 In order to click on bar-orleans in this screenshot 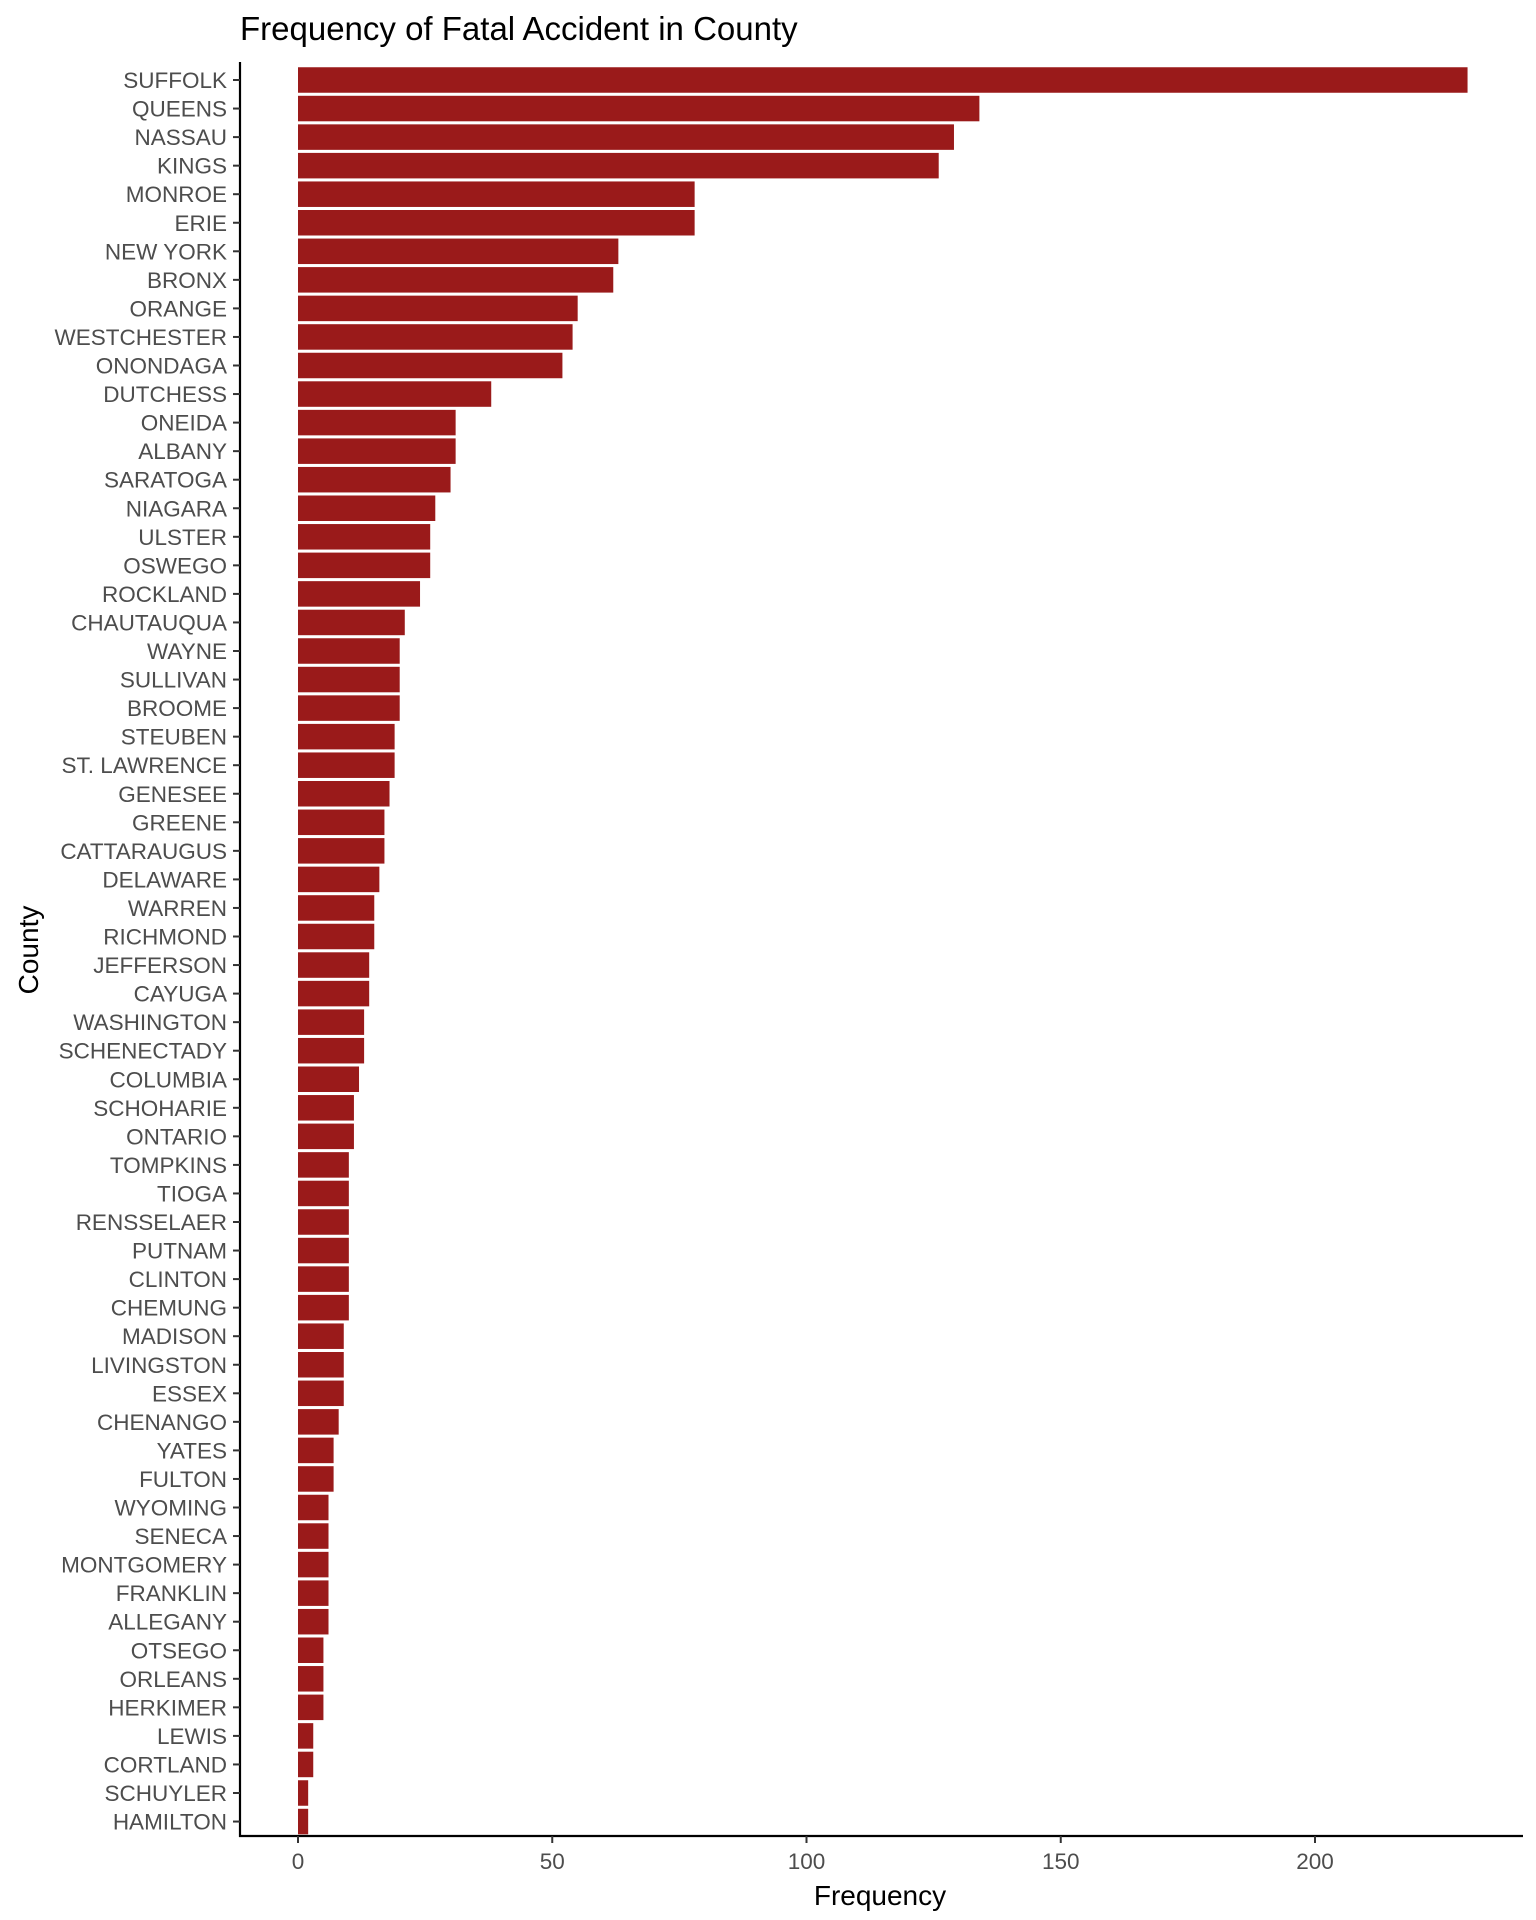, I will do `click(311, 1679)`.